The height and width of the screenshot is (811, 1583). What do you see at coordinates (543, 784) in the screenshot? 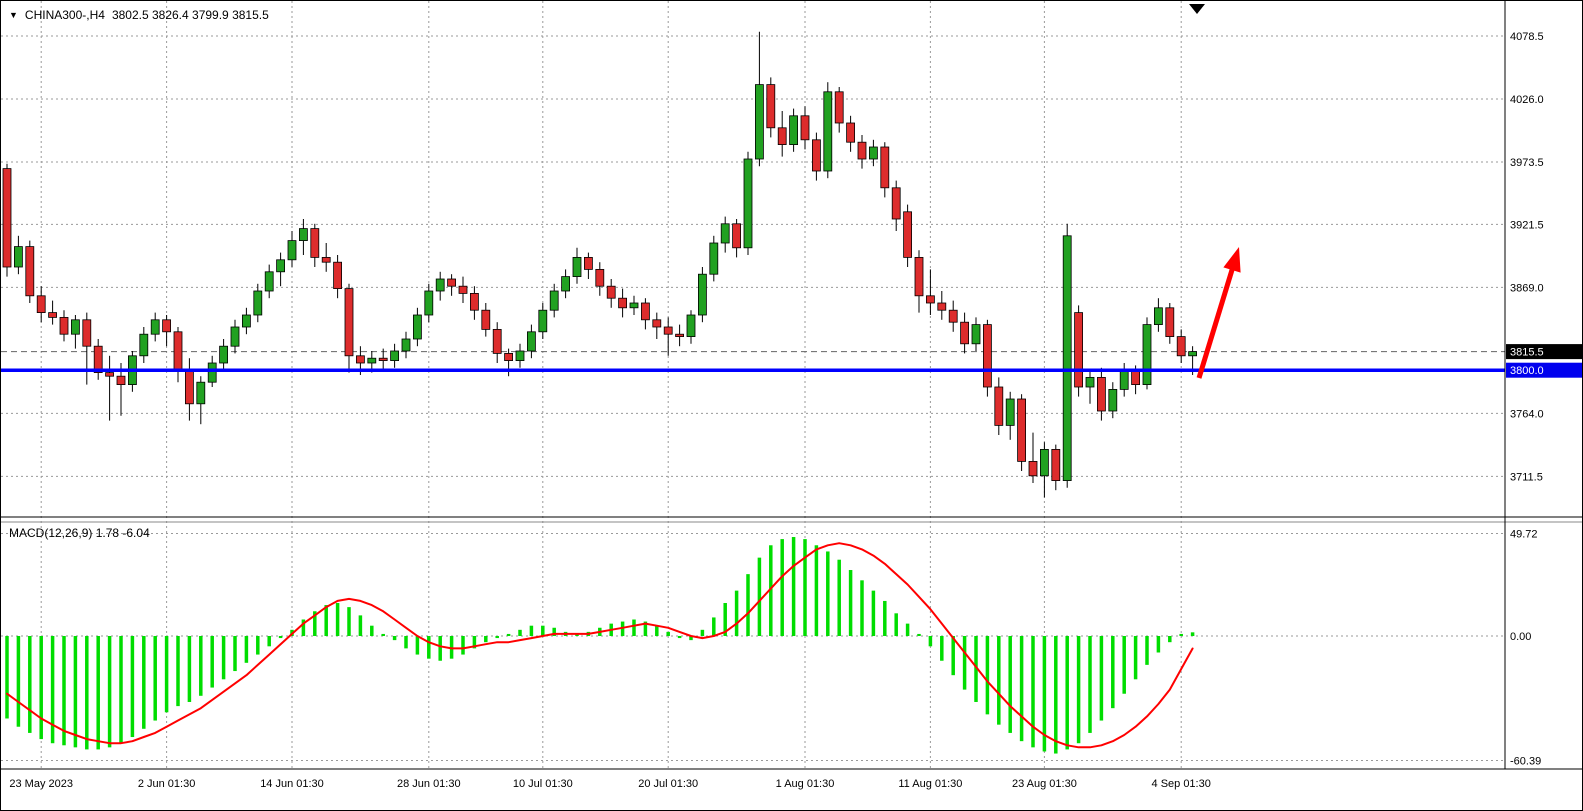
I see `time-axis-label: 10 Jul 01:30` at bounding box center [543, 784].